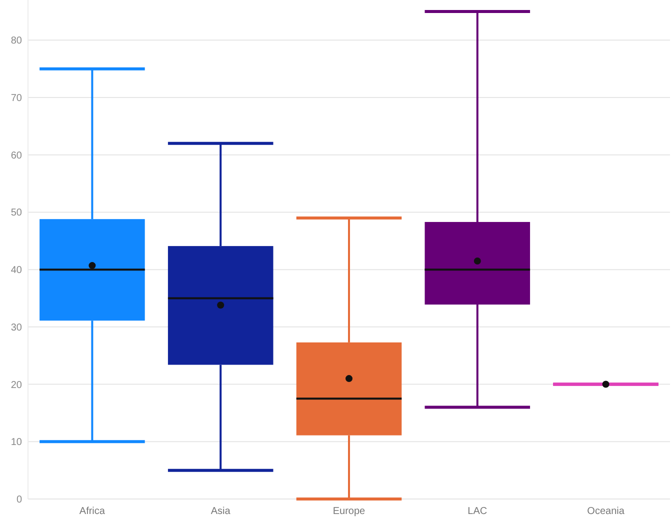 This screenshot has width=672, height=519. What do you see at coordinates (16, 442) in the screenshot?
I see `y-tick-label: 10` at bounding box center [16, 442].